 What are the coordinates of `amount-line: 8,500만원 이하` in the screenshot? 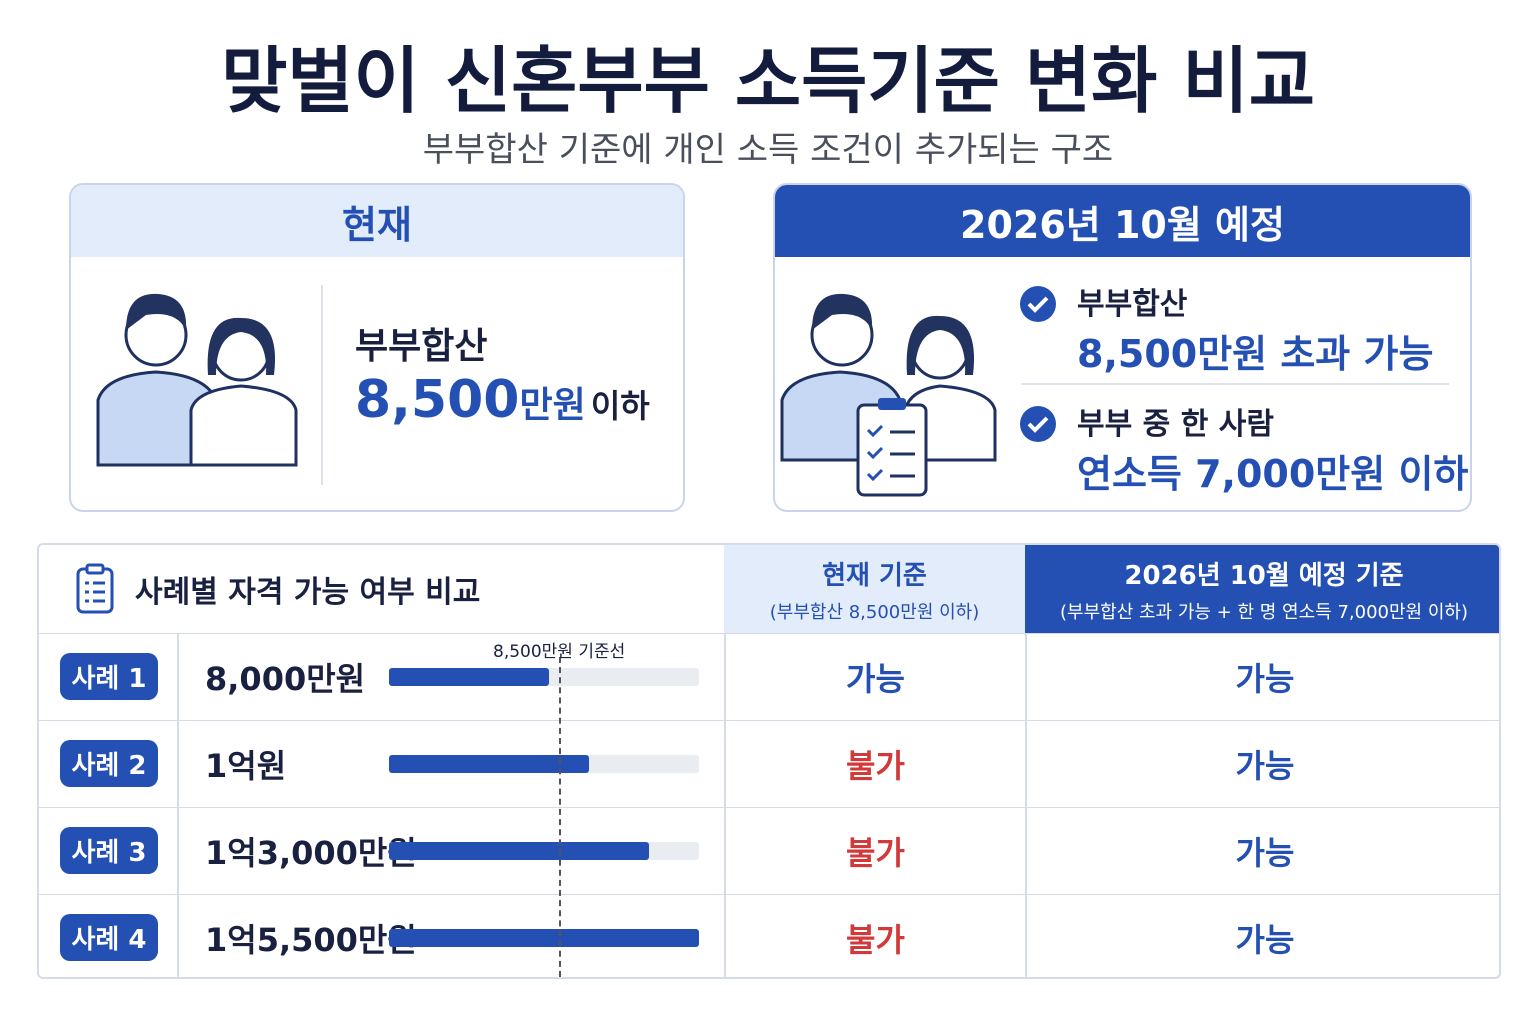 It's located at (502, 400).